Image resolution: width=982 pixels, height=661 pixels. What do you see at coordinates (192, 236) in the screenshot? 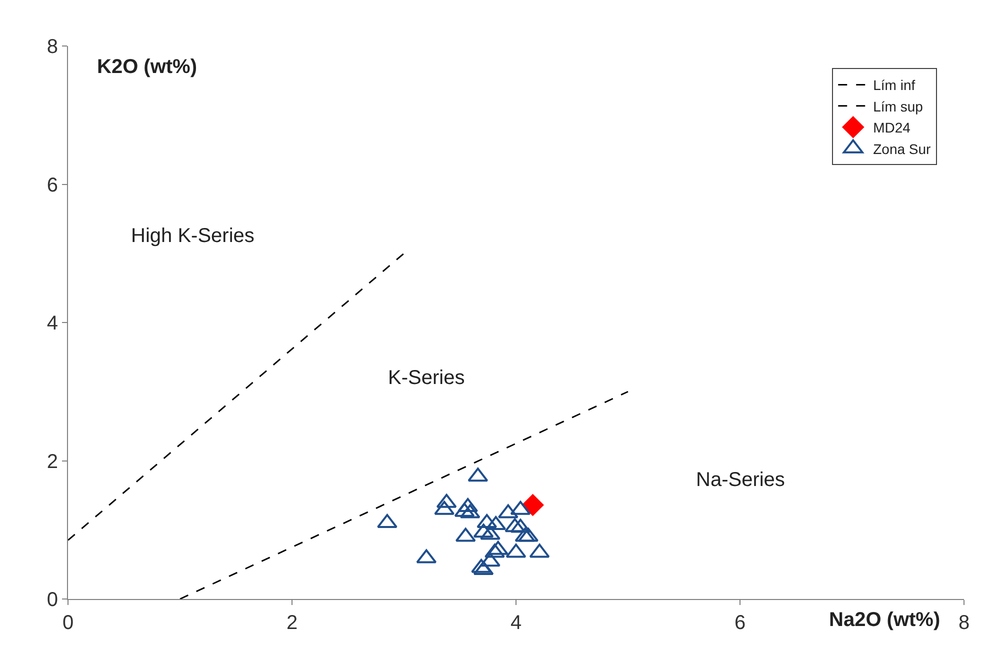
I see `annotation: High K-Series` at bounding box center [192, 236].